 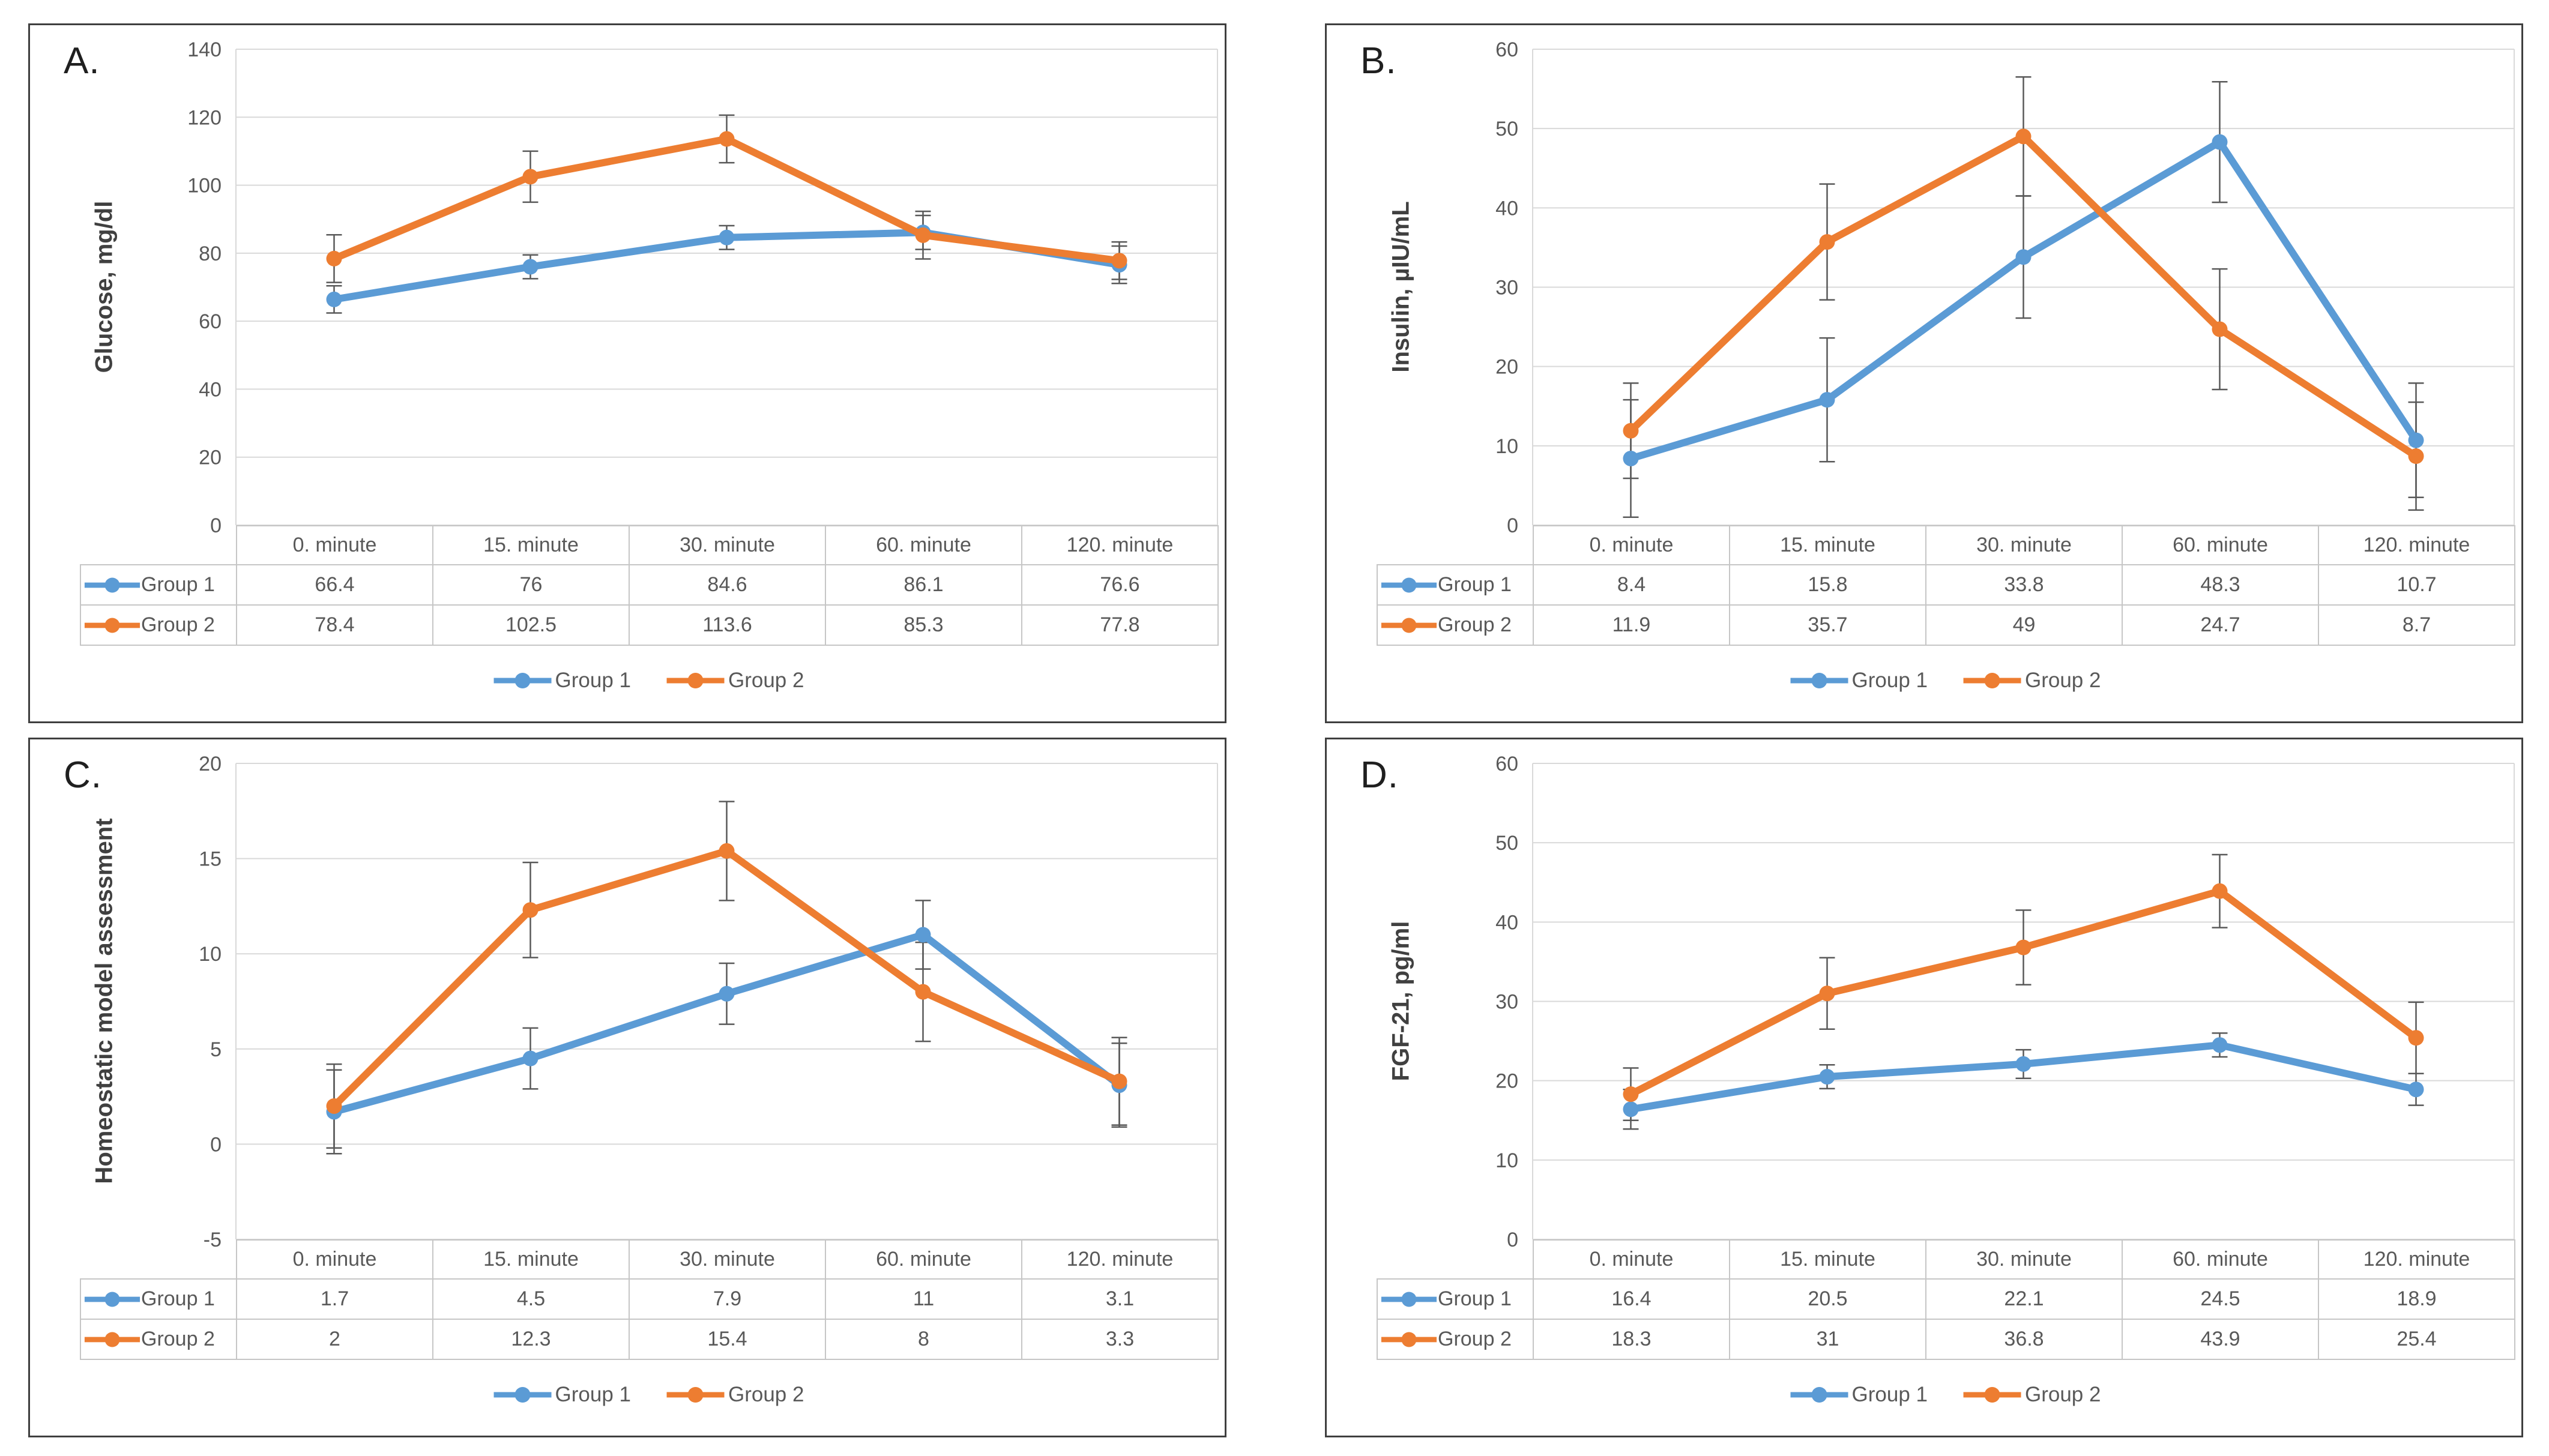 I want to click on y-tick-label: 15, so click(x=211, y=859).